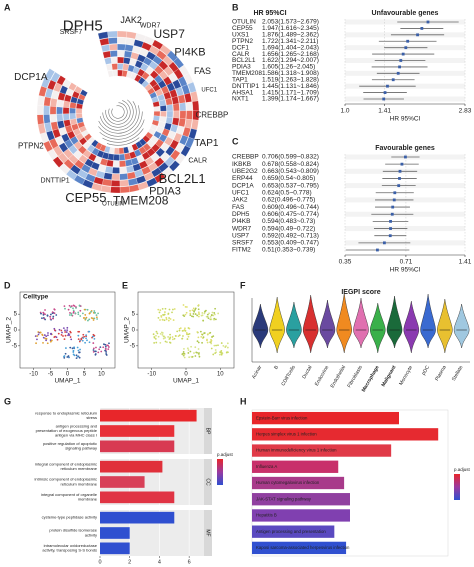 The height and width of the screenshot is (567, 474). What do you see at coordinates (186, 375) in the screenshot?
I see `x-tick-label: 0` at bounding box center [186, 375].